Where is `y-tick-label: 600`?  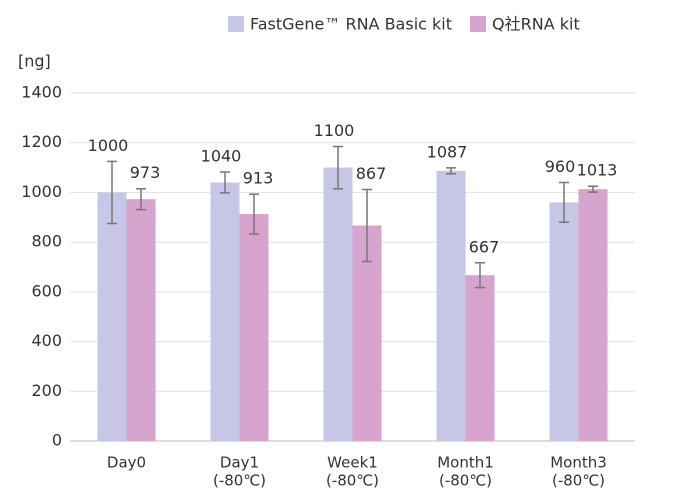 y-tick-label: 600 is located at coordinates (46, 290).